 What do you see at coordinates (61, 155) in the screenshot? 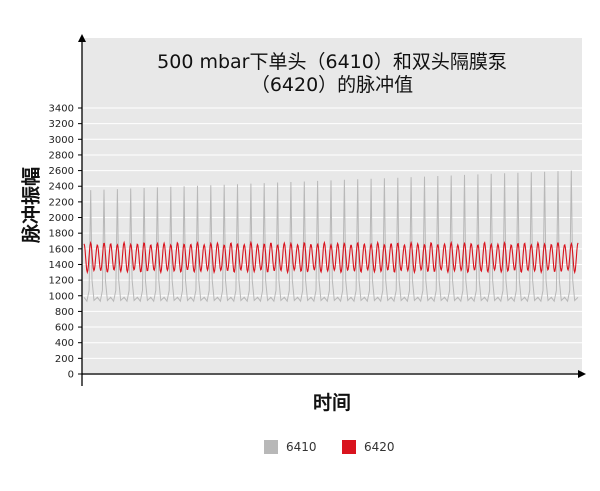
I see `y-tick-label: 2800` at bounding box center [61, 155].